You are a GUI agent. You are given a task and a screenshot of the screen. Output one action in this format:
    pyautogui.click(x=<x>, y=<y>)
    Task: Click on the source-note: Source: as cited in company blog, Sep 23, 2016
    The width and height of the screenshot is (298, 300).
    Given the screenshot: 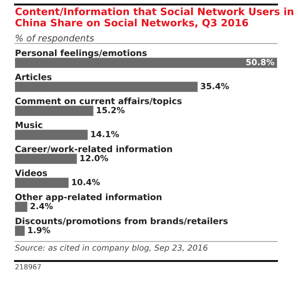 What is the action you would take?
    pyautogui.click(x=111, y=248)
    